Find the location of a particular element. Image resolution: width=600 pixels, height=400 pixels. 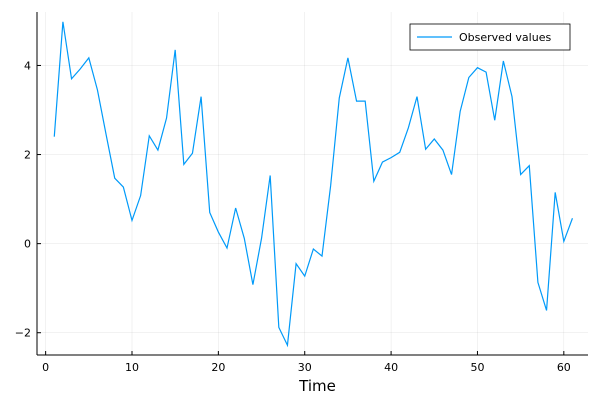

x-tick-label: 20 is located at coordinates (218, 367).